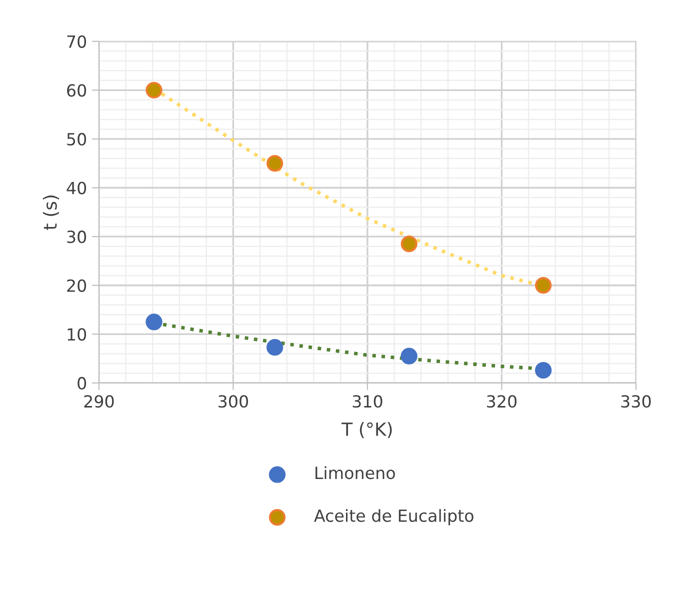 This screenshot has width=692, height=591. I want to click on legend-label: Limoneno, so click(355, 473).